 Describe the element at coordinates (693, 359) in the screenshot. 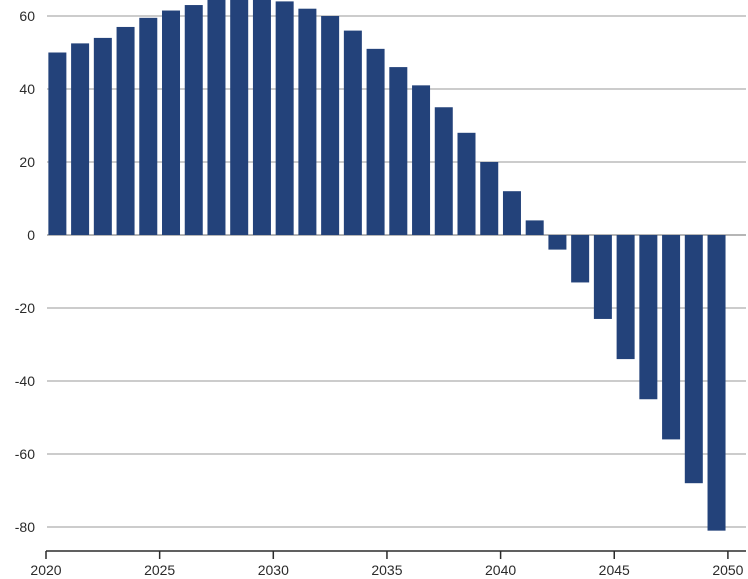

I see `bar-2049` at that location.